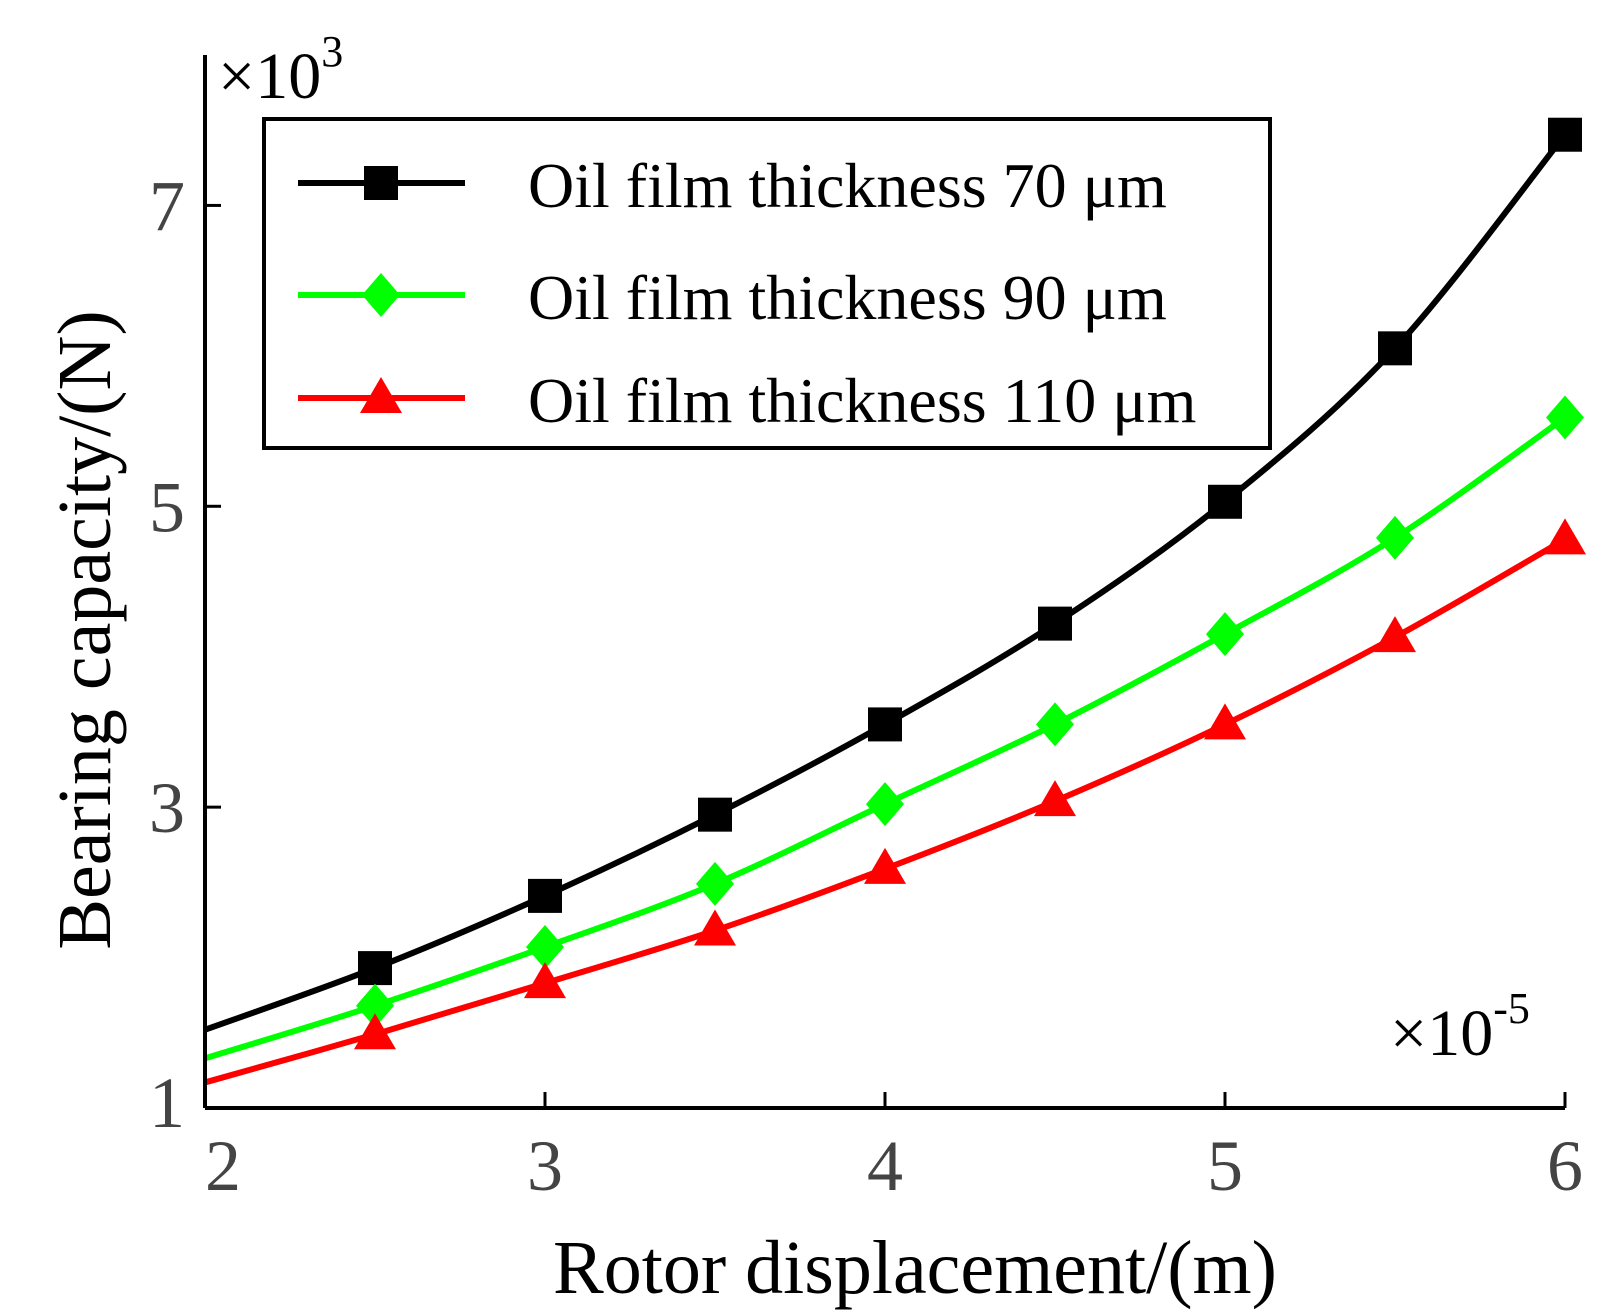 The width and height of the screenshot is (1610, 1315). What do you see at coordinates (269, 76) in the screenshot?
I see `y-multiplier-base: ×10` at bounding box center [269, 76].